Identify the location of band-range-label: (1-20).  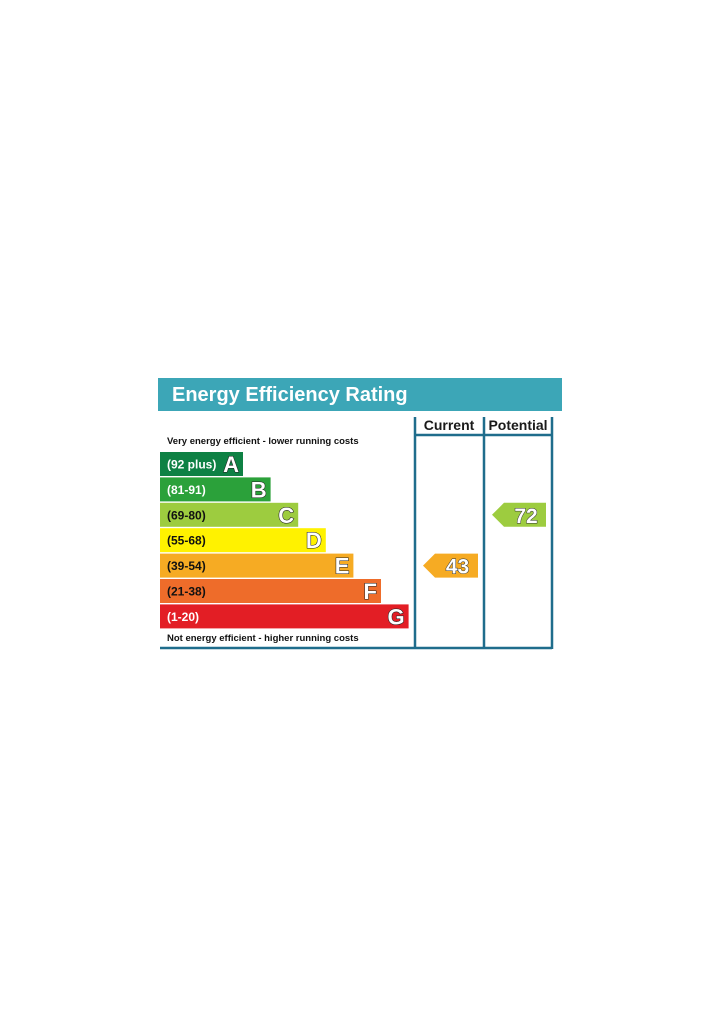
(183, 617).